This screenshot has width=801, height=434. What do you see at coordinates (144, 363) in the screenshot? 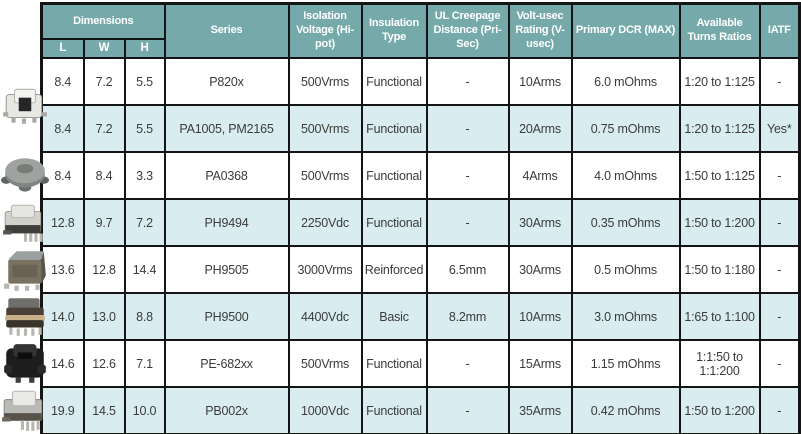
I see `cell-height: 7.1` at bounding box center [144, 363].